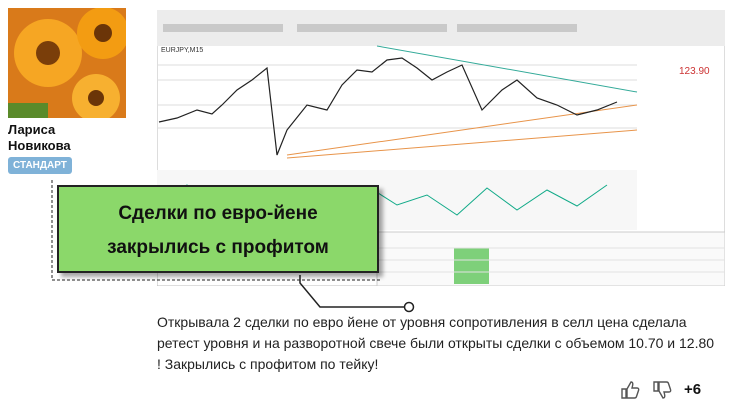 Image resolution: width=741 pixels, height=410 pixels. Describe the element at coordinates (32, 129) in the screenshot. I see `name-line: Лариса` at that location.